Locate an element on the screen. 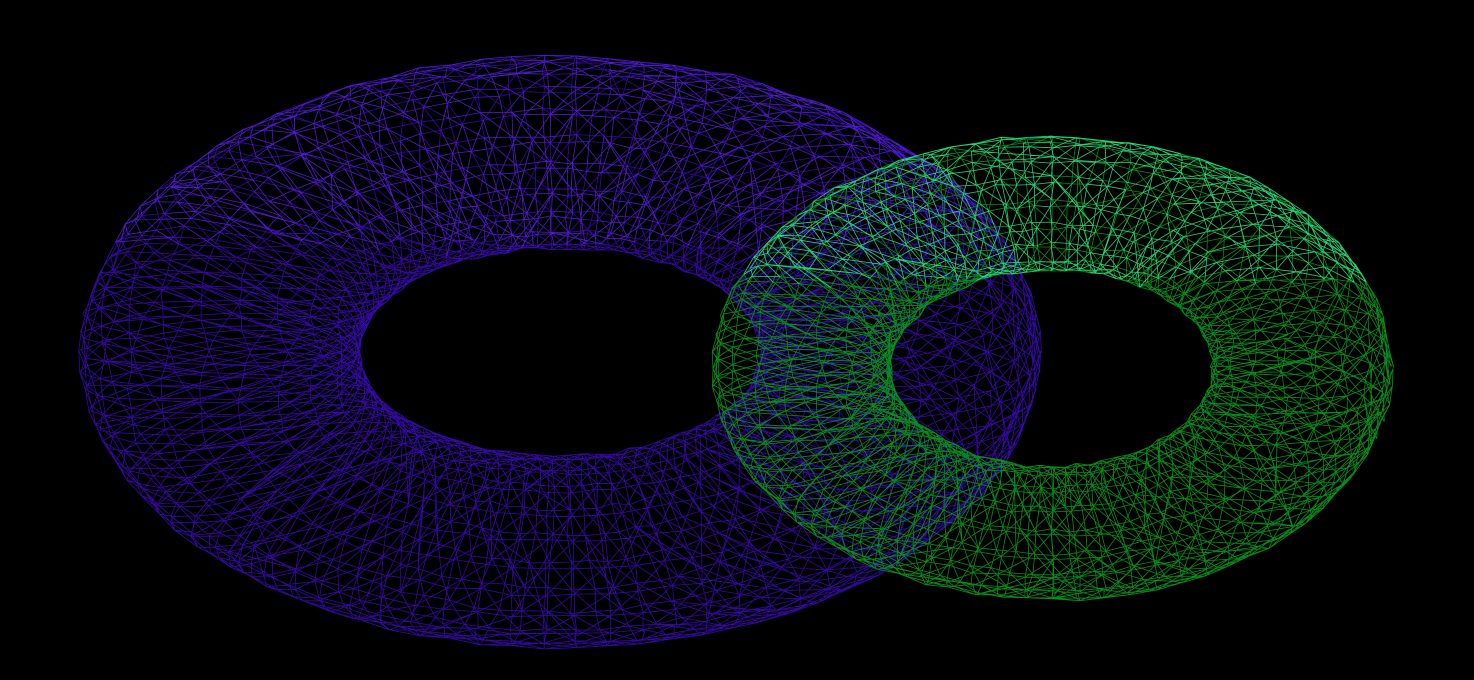 The width and height of the screenshot is (1474, 680). green-torus-mesh-highlight is located at coordinates (1055, 211).